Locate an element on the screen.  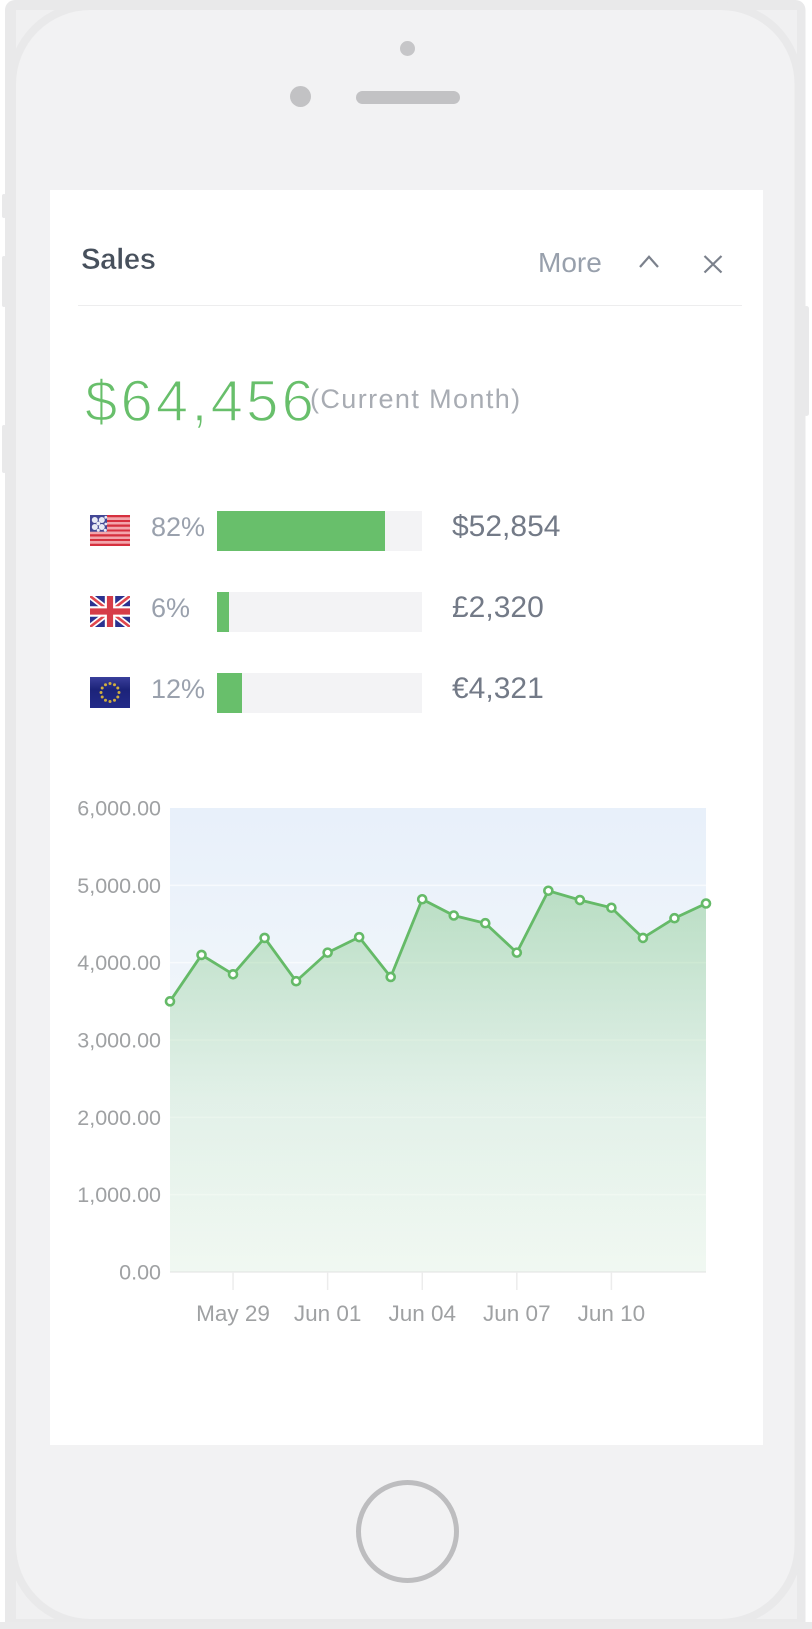
svg-text: 3,000.00 is located at coordinates (119, 1041).